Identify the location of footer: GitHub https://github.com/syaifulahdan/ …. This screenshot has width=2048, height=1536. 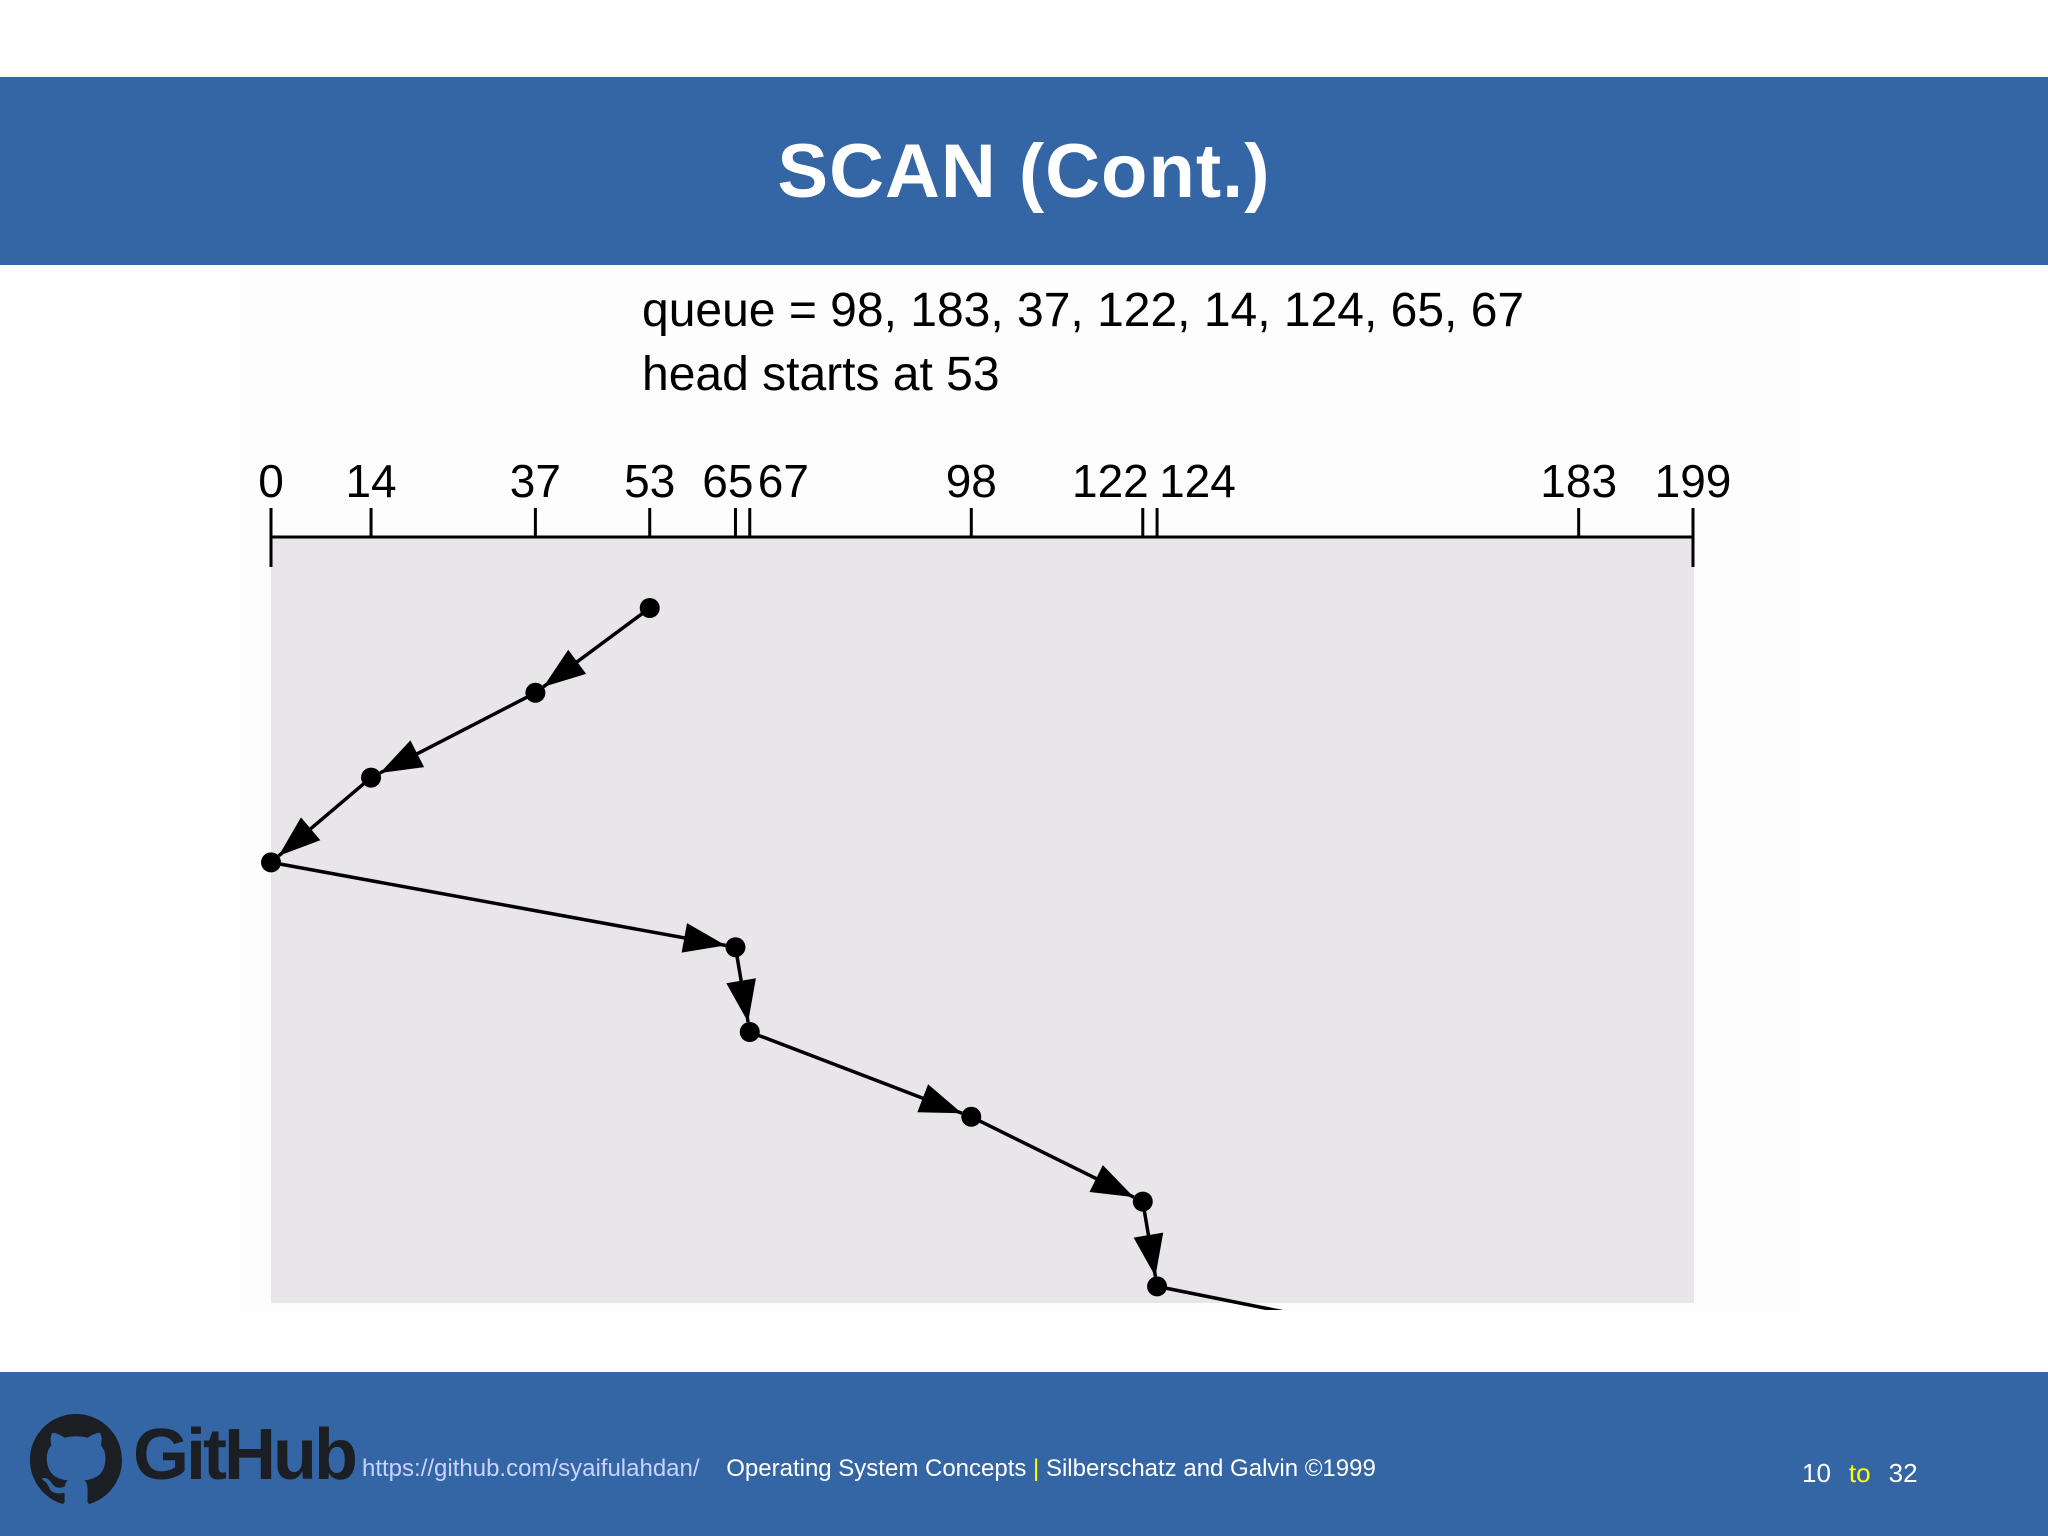
(1024, 1454).